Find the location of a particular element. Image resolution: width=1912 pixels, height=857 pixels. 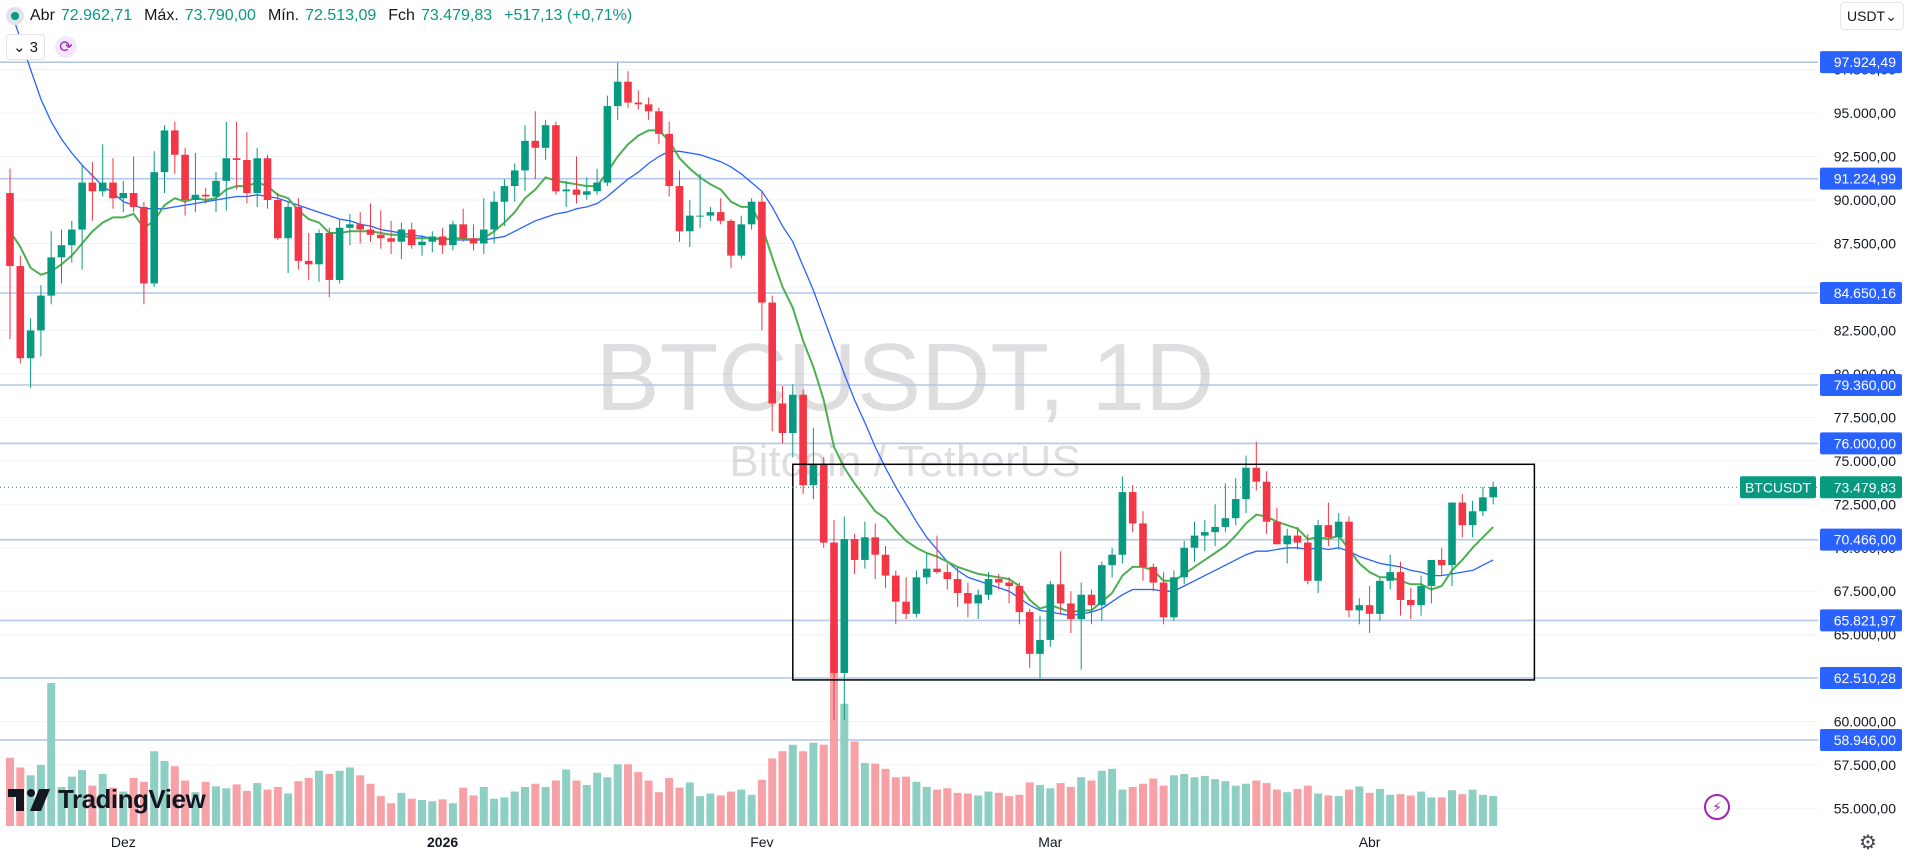

level-price-label: 91.224,99 is located at coordinates (1865, 179).